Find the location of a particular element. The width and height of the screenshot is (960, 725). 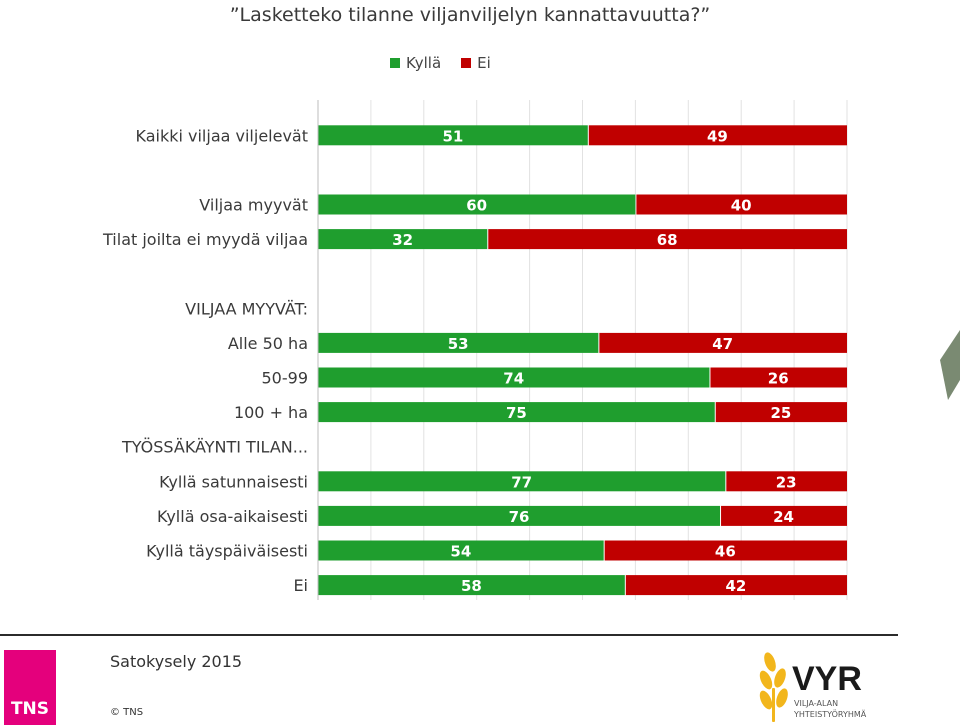

data-label-ei: 68 is located at coordinates (667, 240).